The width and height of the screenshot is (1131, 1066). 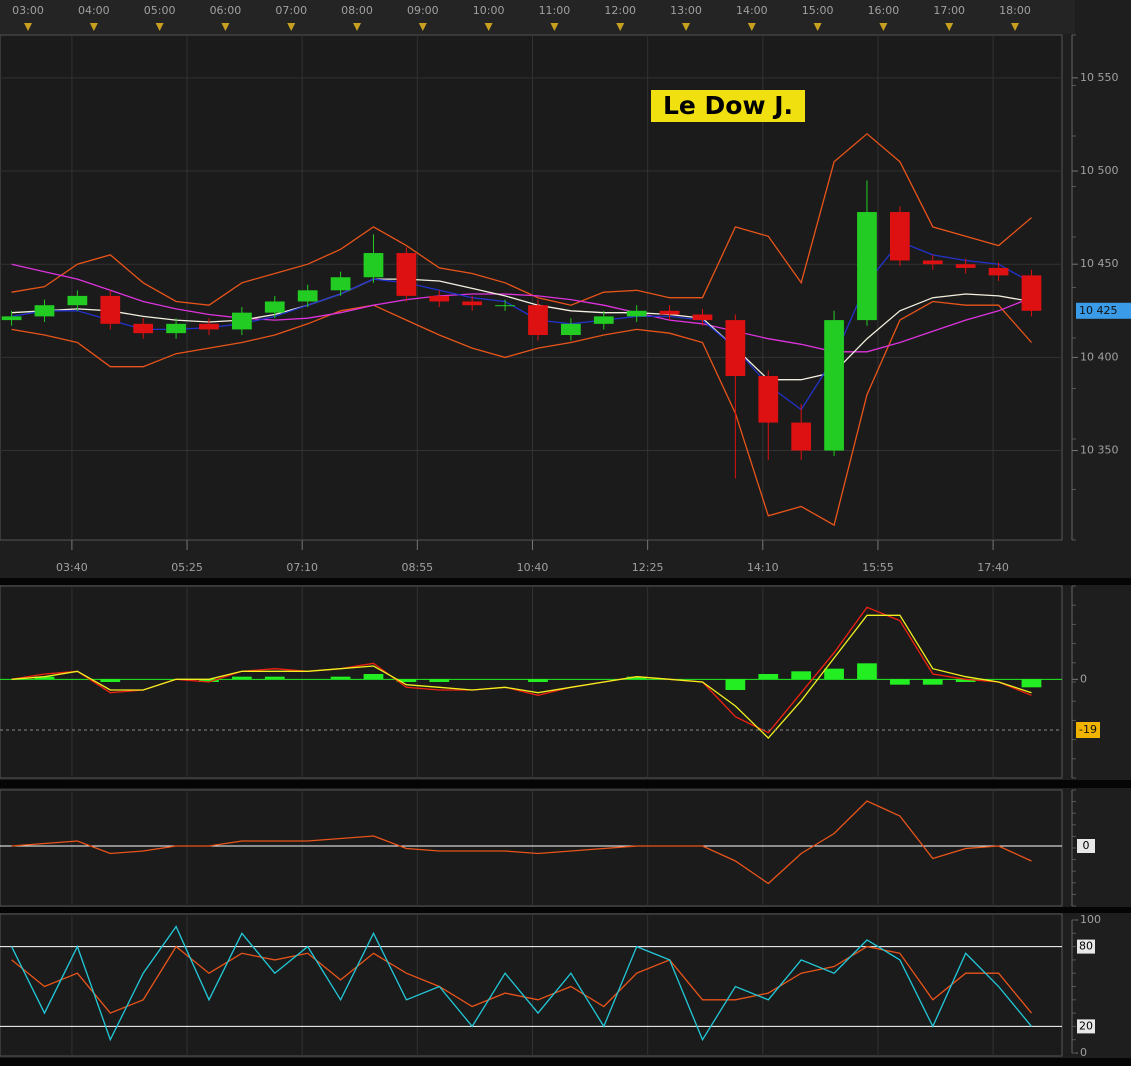 I want to click on top-tick-label: 13:00, so click(x=686, y=10).